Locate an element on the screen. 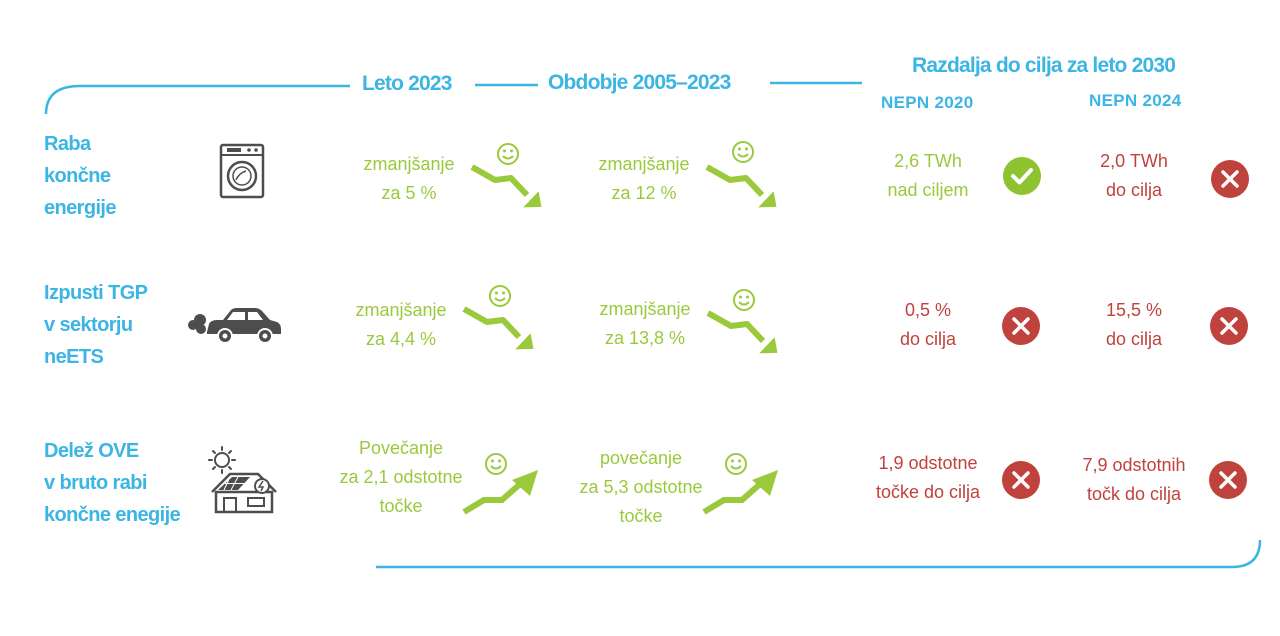 This screenshot has width=1280, height=636. header-leto-2023: Leto 2023 is located at coordinates (407, 83).